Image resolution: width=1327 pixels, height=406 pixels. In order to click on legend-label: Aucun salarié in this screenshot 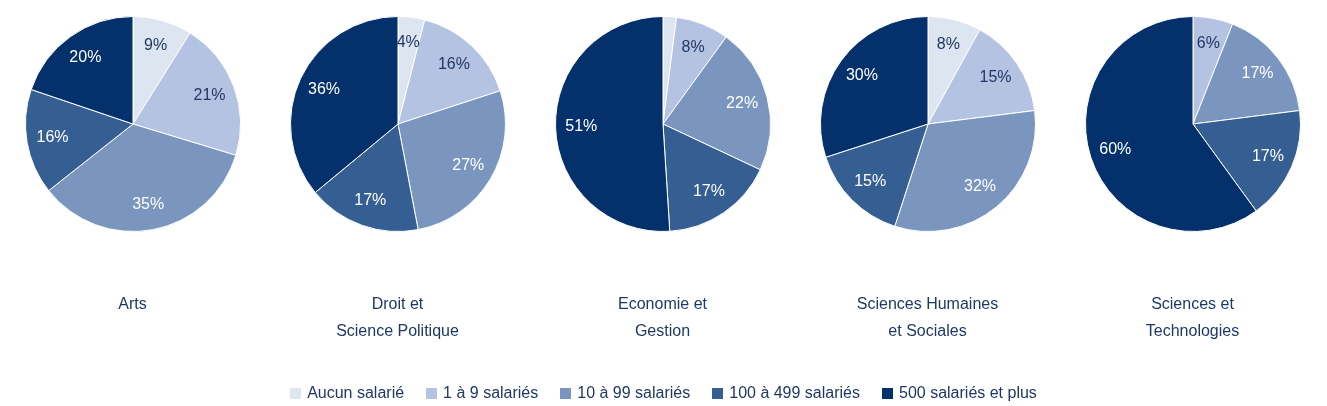, I will do `click(356, 393)`.